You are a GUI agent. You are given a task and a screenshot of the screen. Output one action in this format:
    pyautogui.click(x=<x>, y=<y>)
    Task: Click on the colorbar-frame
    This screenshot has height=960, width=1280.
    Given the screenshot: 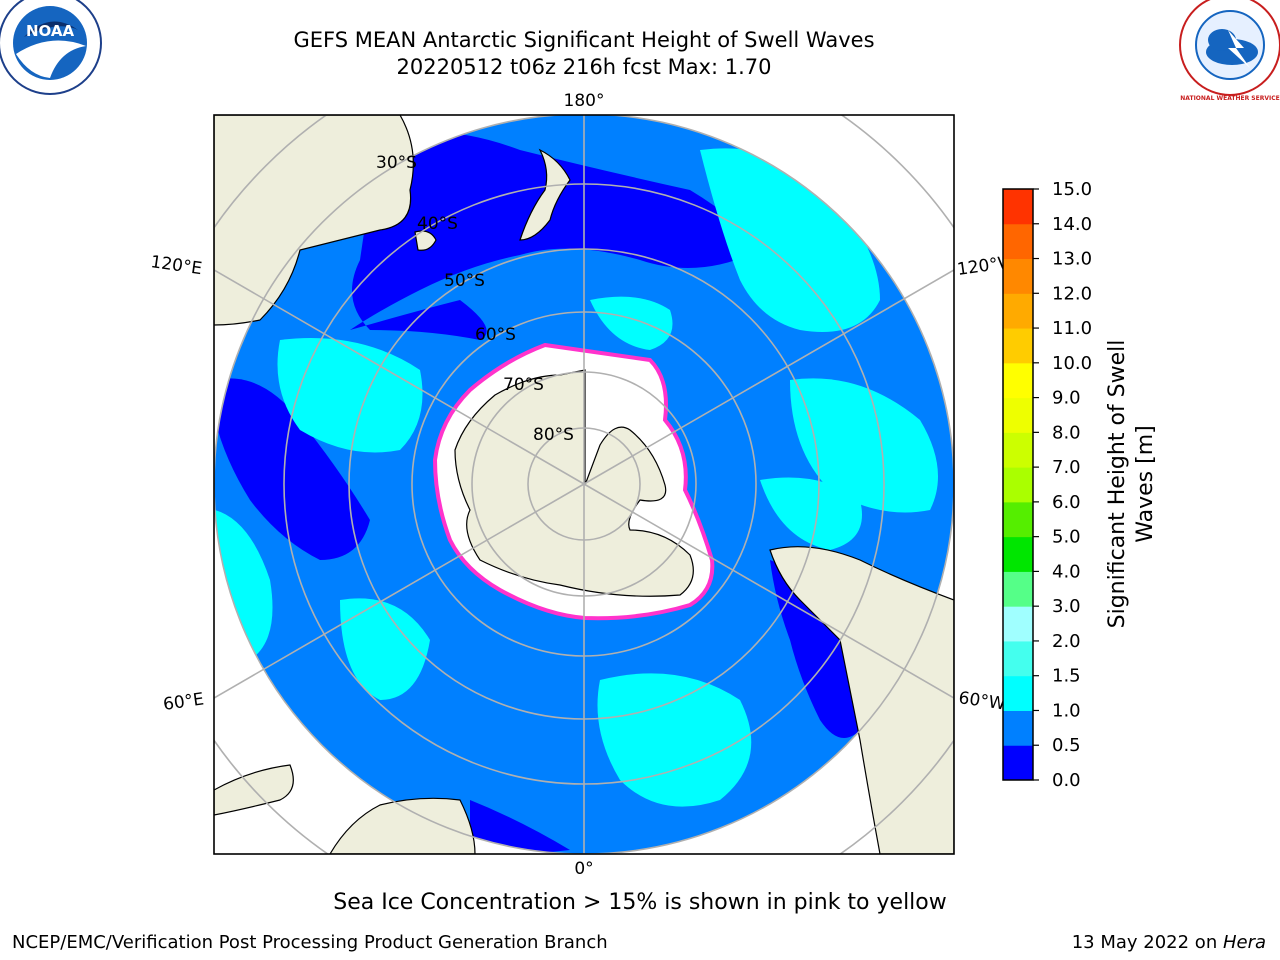 What is the action you would take?
    pyautogui.click(x=1018, y=484)
    